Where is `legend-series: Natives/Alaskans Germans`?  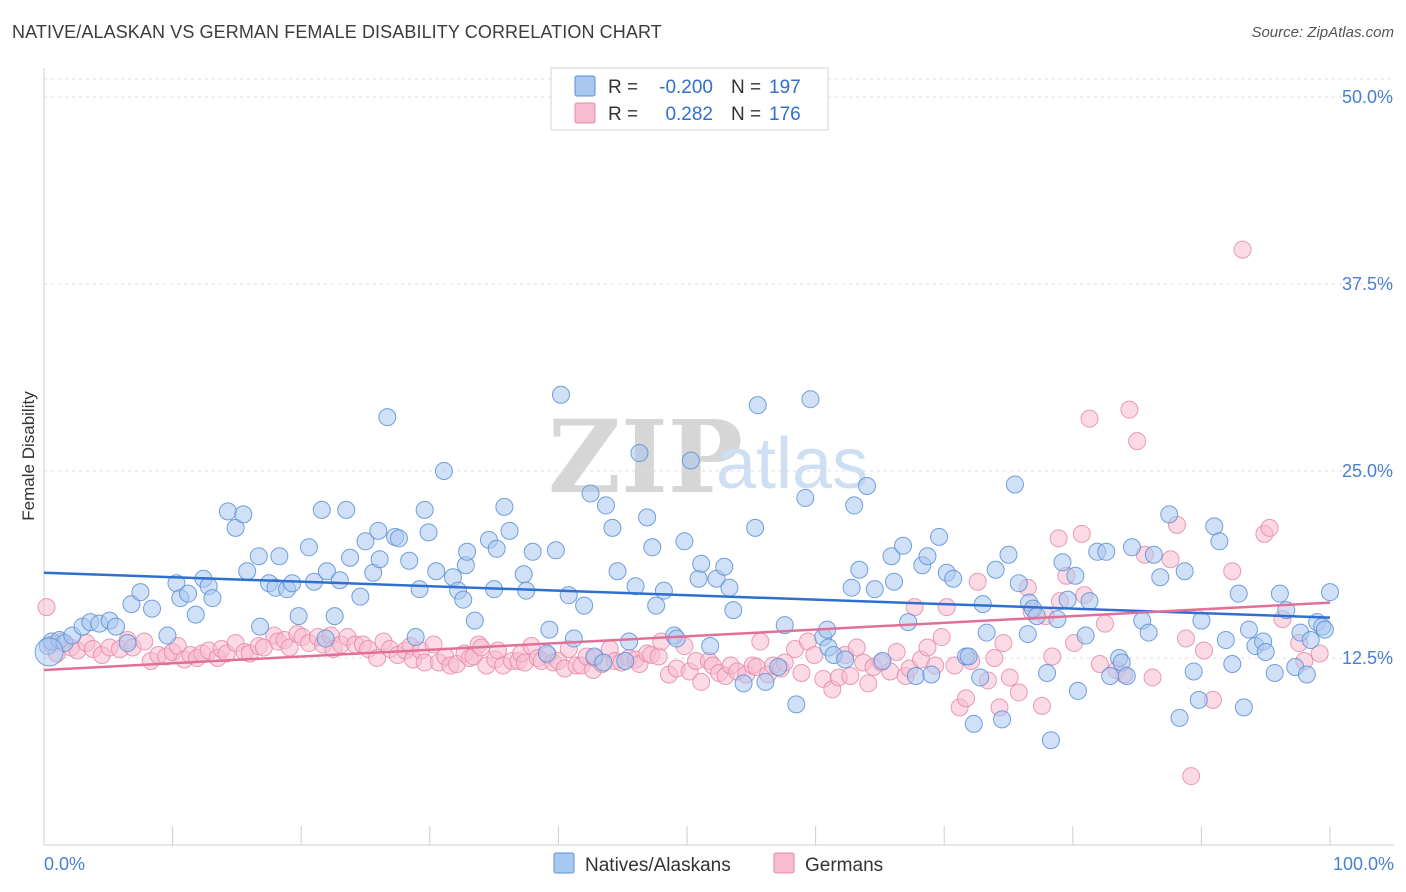 legend-series: Natives/Alaskans Germans is located at coordinates (718, 864).